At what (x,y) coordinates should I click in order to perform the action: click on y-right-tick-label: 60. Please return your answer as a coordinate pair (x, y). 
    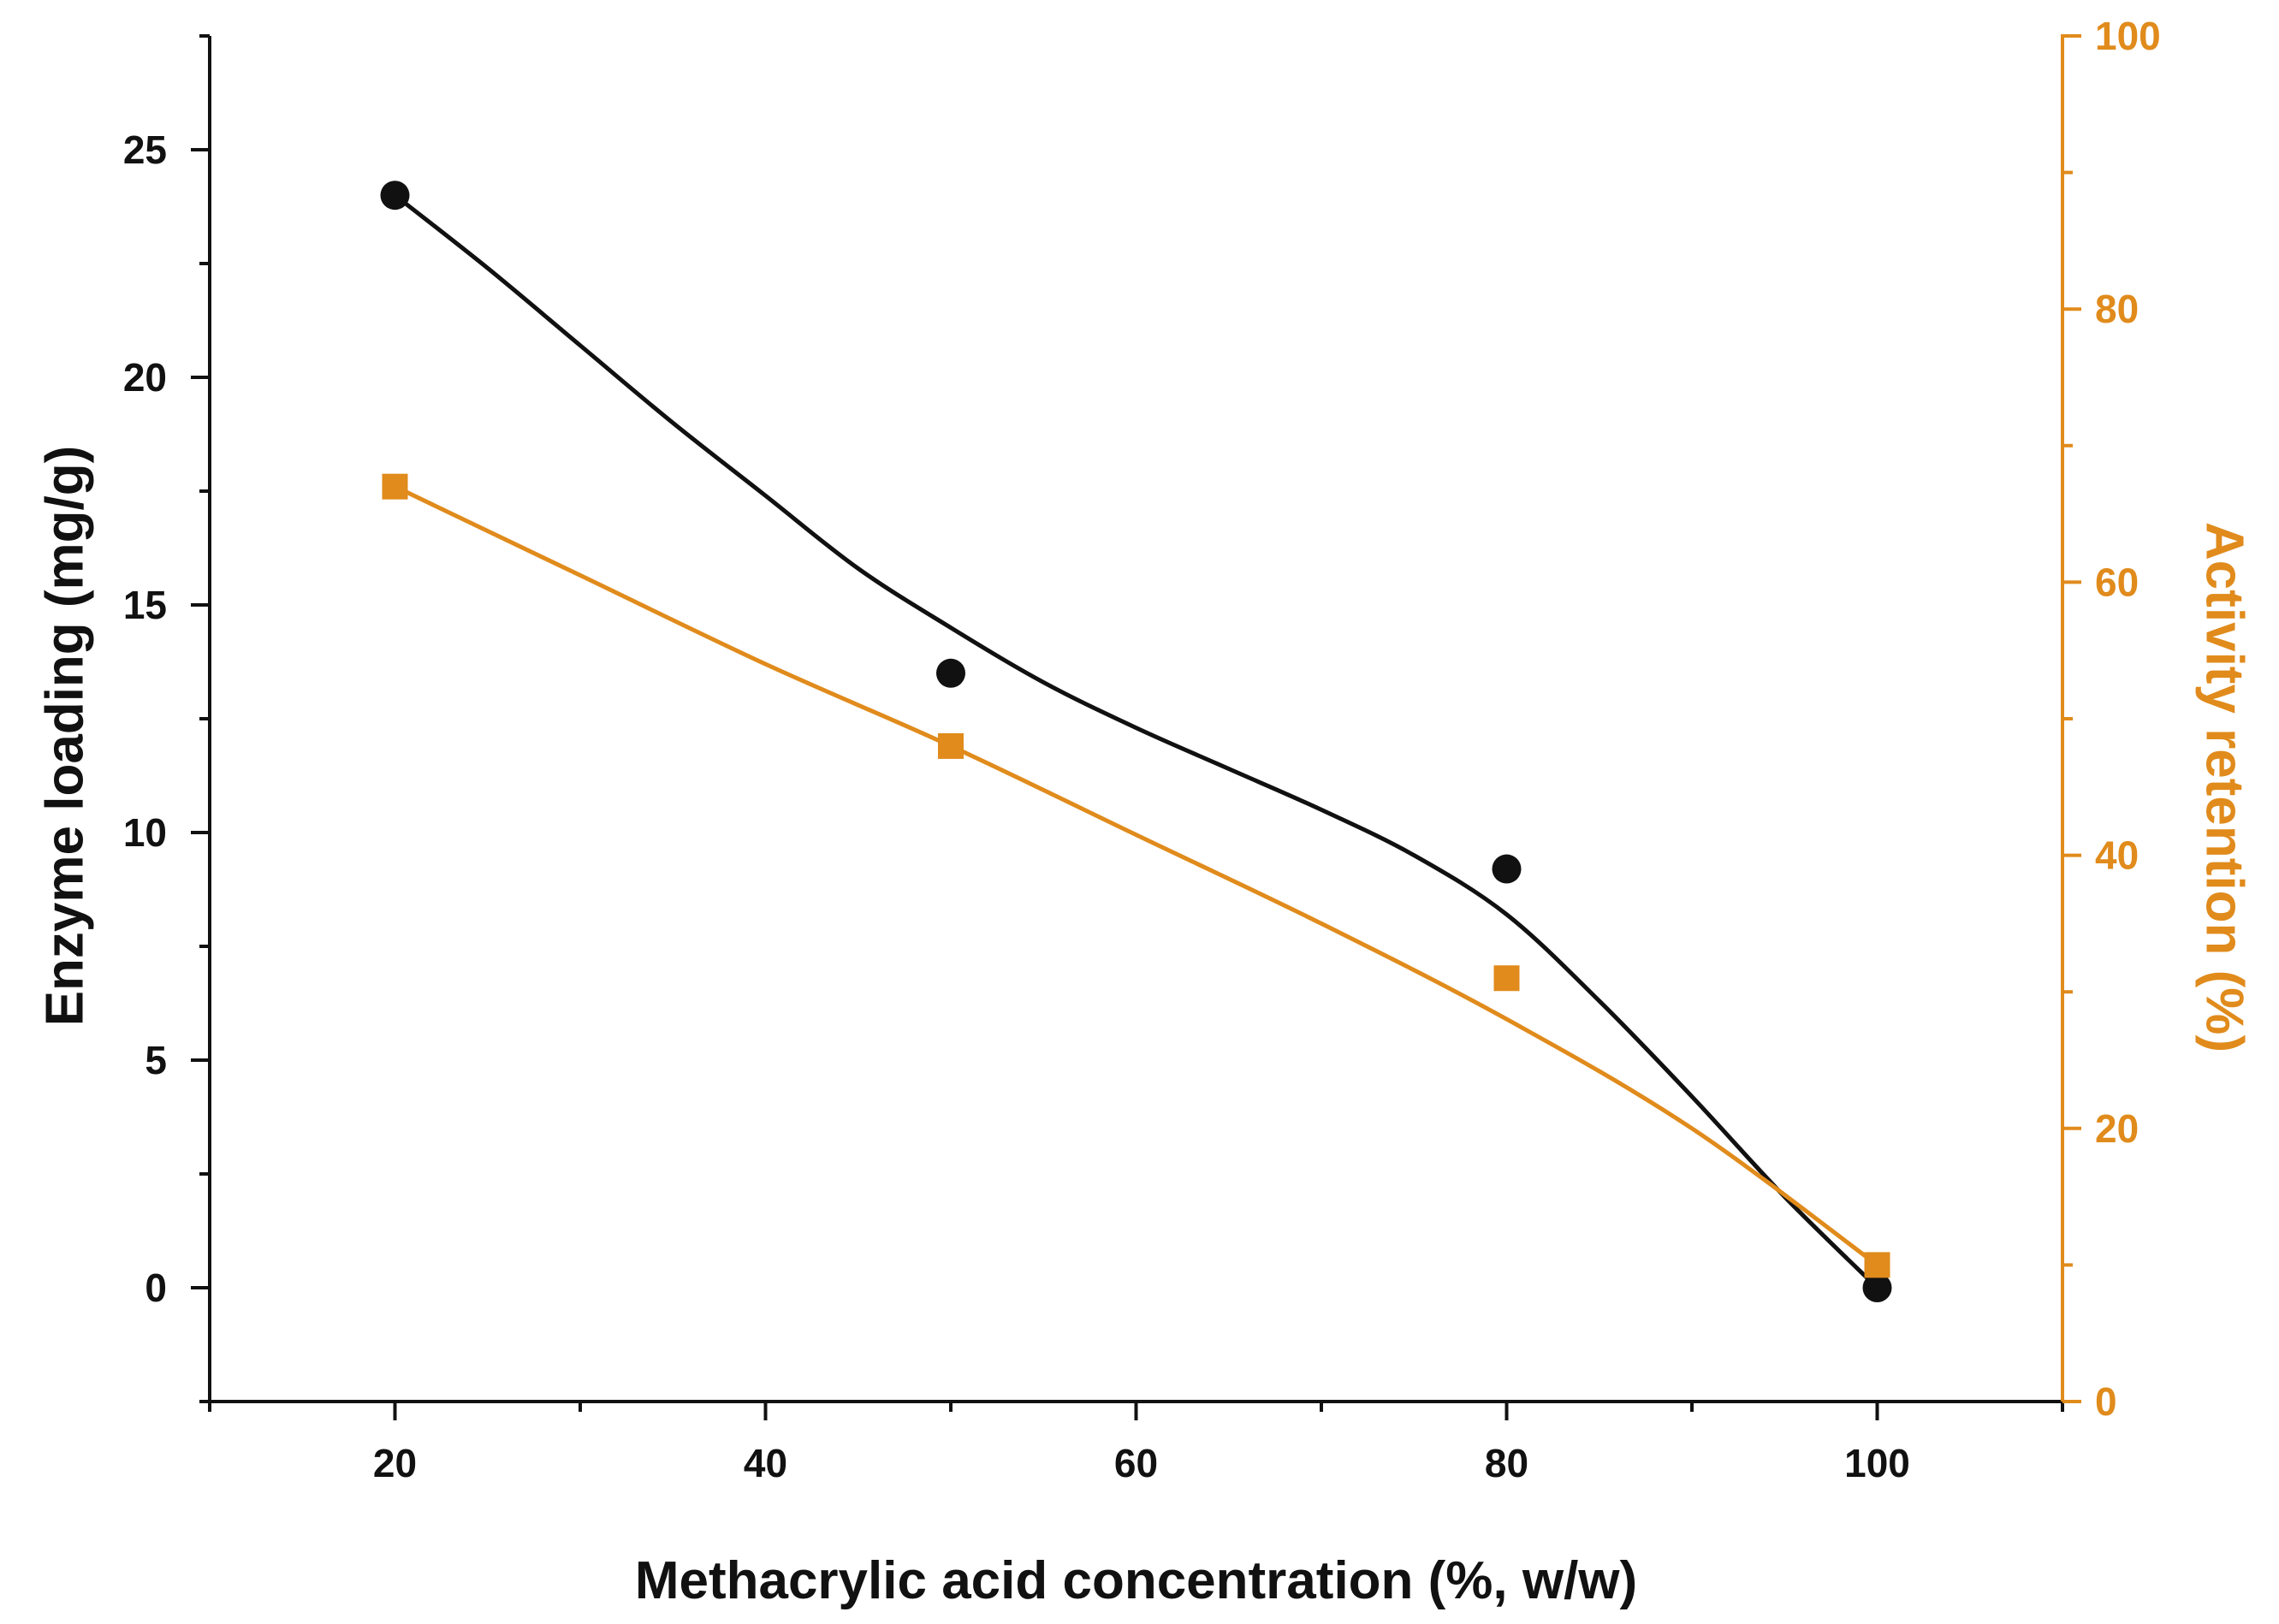
    Looking at the image, I should click on (2117, 582).